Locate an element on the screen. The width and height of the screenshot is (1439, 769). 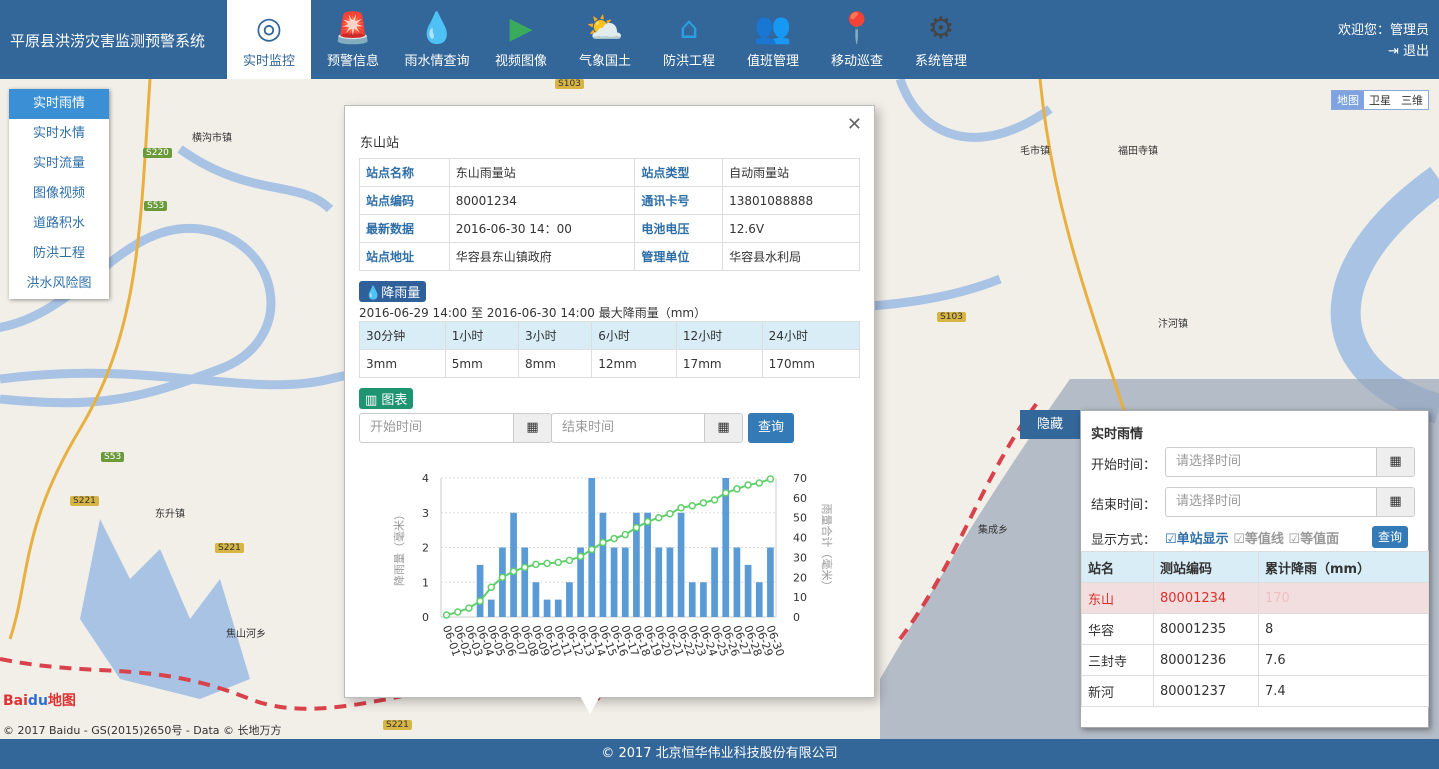
table-row: 站名 测站编码 累计降雨（mm） is located at coordinates (1255, 567).